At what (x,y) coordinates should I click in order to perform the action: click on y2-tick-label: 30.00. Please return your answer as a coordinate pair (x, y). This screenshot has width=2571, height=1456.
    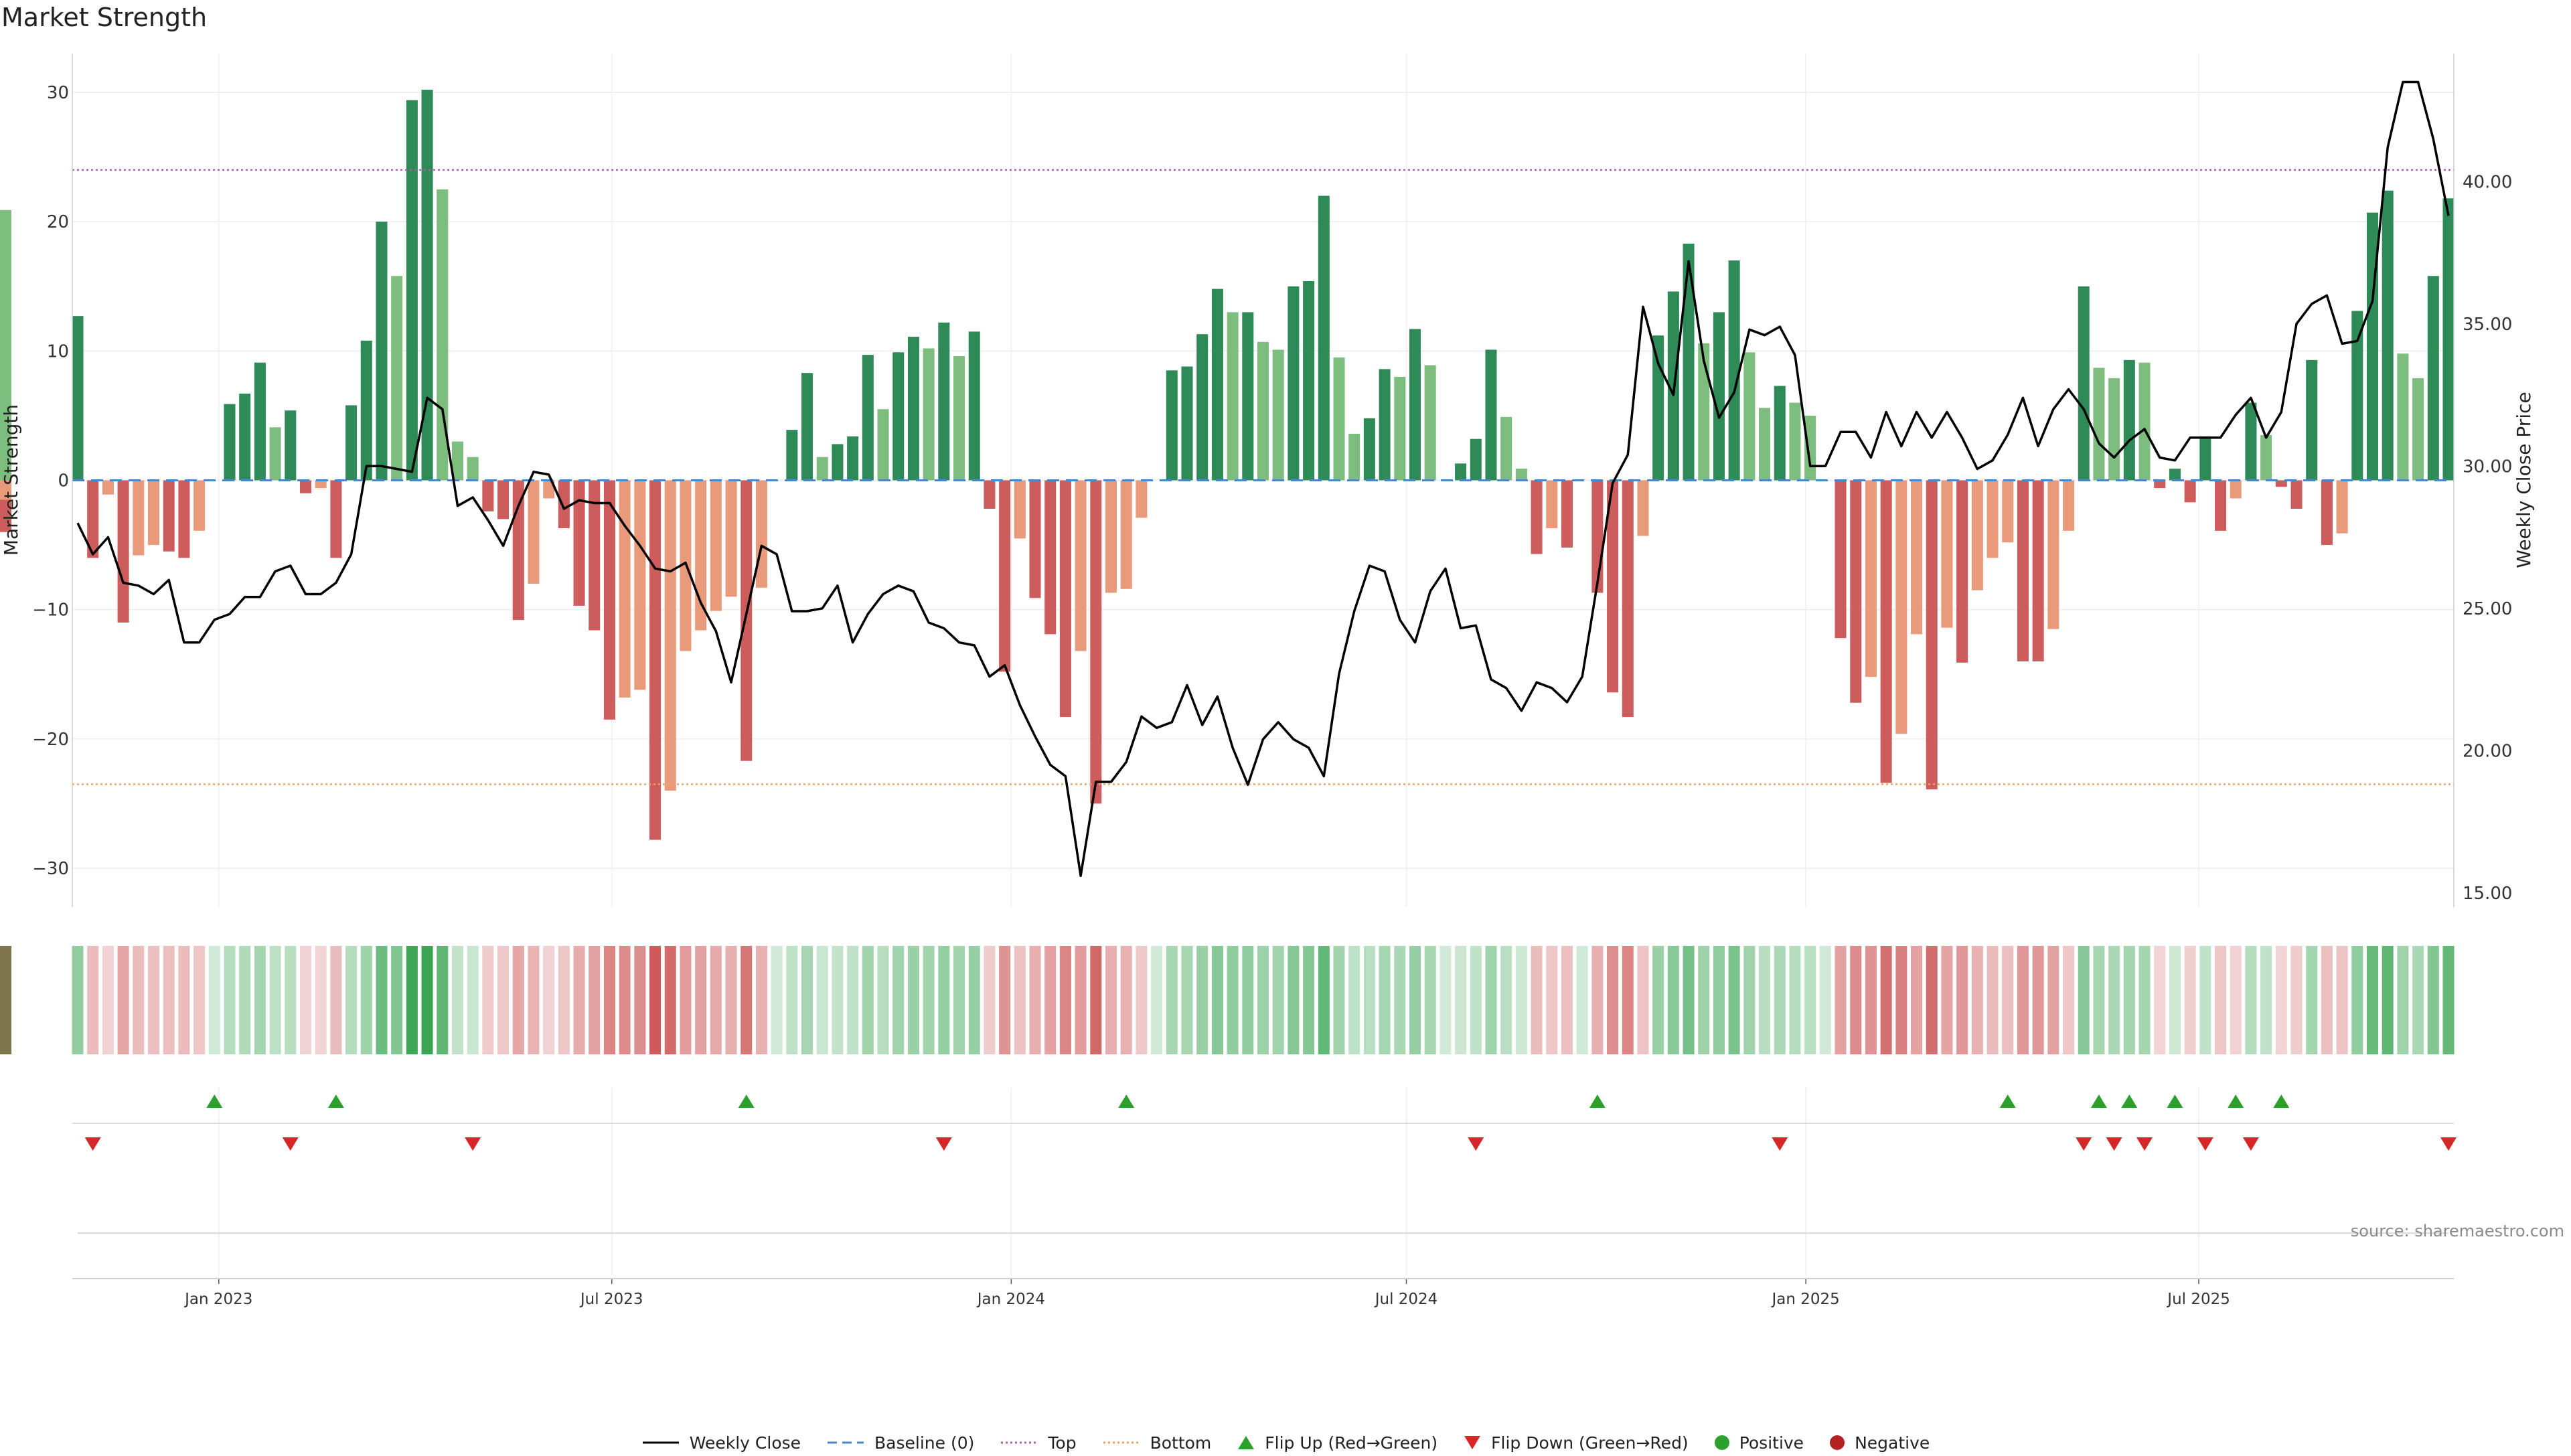
    Looking at the image, I should click on (2487, 467).